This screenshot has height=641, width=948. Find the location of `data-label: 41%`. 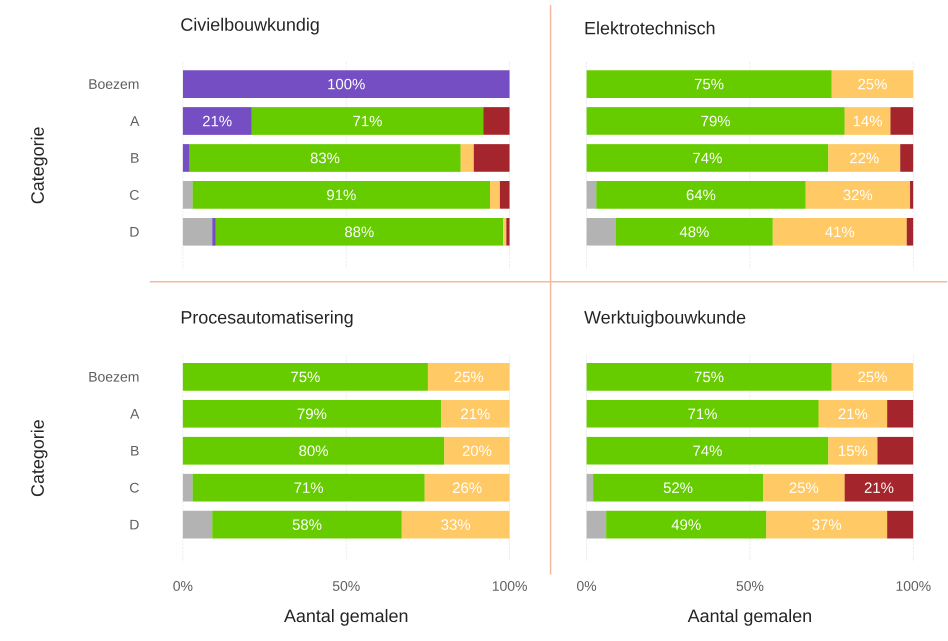

data-label: 41% is located at coordinates (839, 231).